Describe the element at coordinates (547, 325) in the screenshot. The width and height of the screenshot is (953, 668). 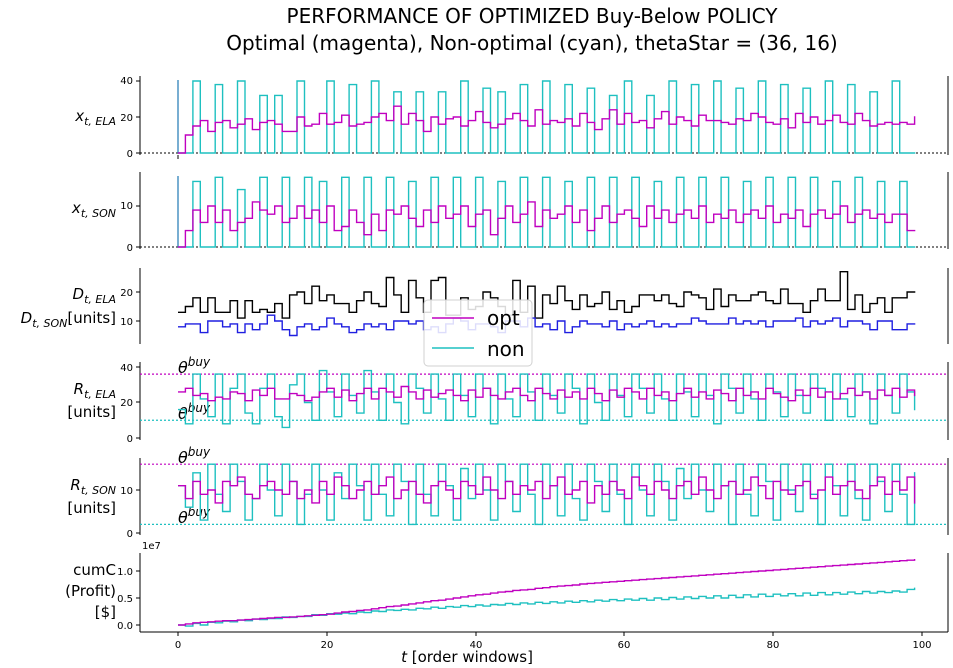
I see `series-demand-son` at that location.